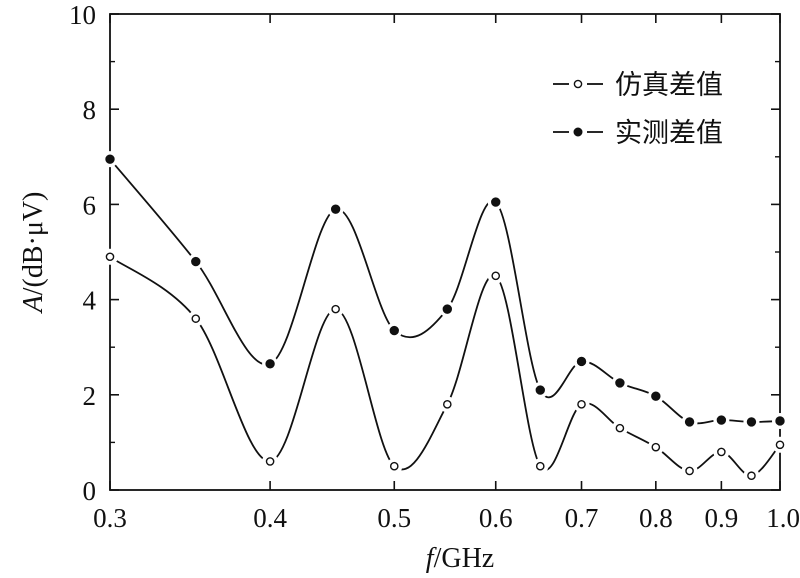 The height and width of the screenshot is (578, 800). I want to click on x-axis-title: f/GHz, so click(460, 558).